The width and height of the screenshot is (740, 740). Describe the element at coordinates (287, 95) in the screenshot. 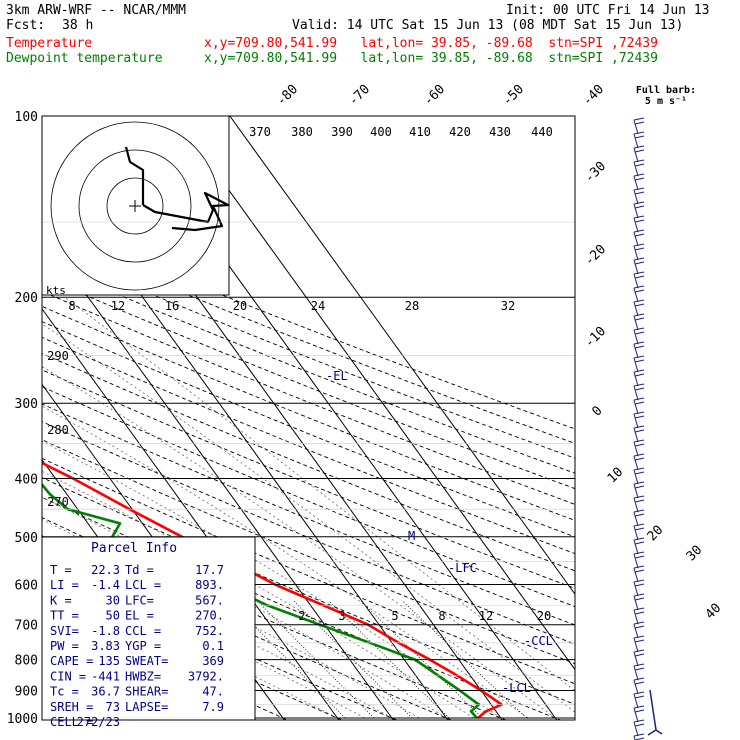

I see `isotherm-label: -80` at that location.